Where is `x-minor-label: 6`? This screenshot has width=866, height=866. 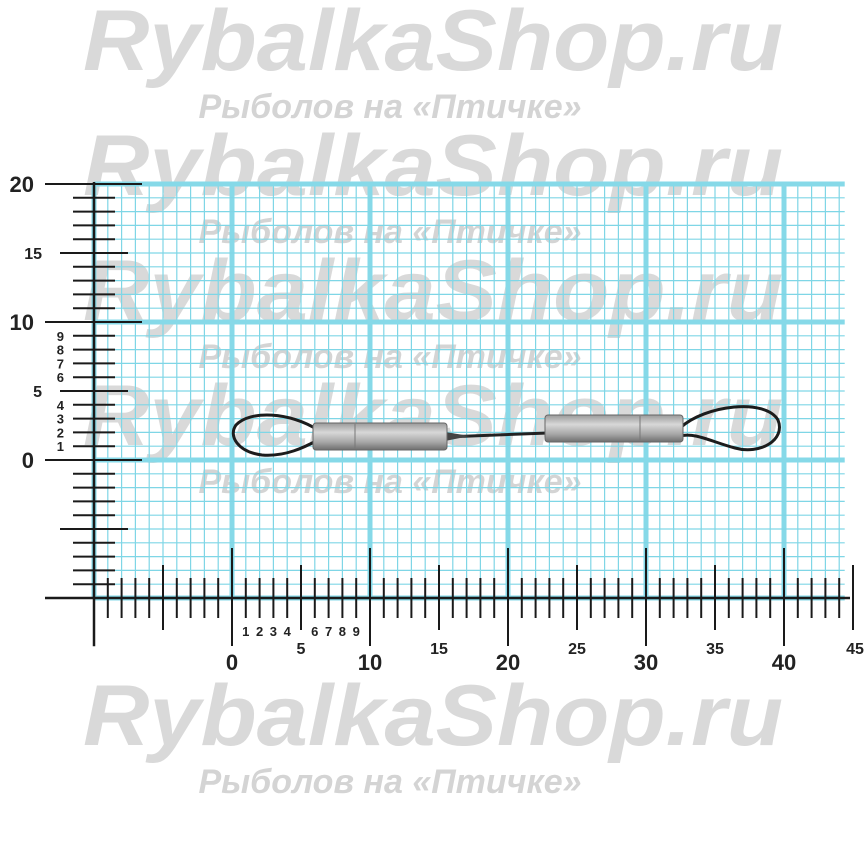 x-minor-label: 6 is located at coordinates (314, 631).